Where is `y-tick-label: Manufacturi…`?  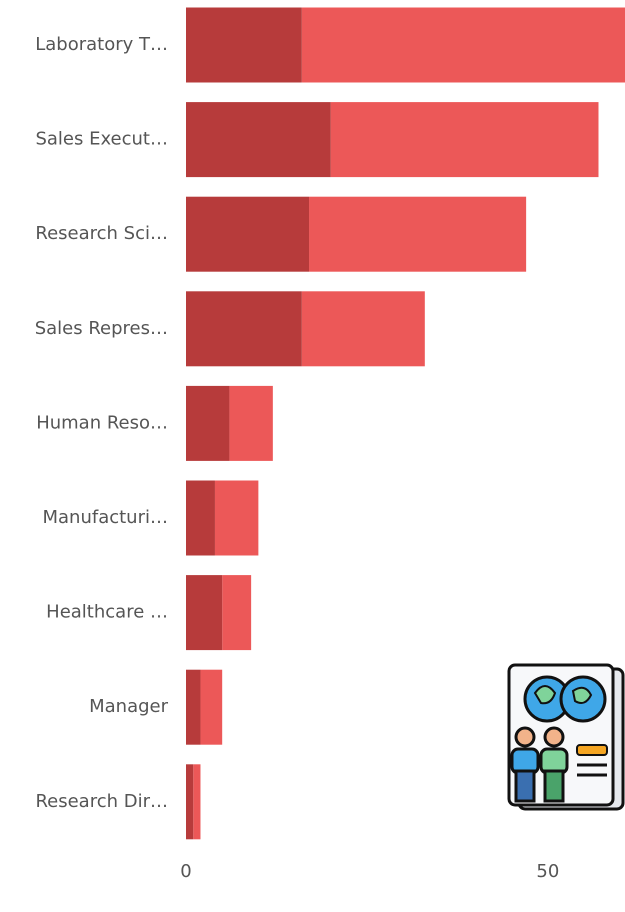
y-tick-label: Manufacturi… is located at coordinates (105, 517).